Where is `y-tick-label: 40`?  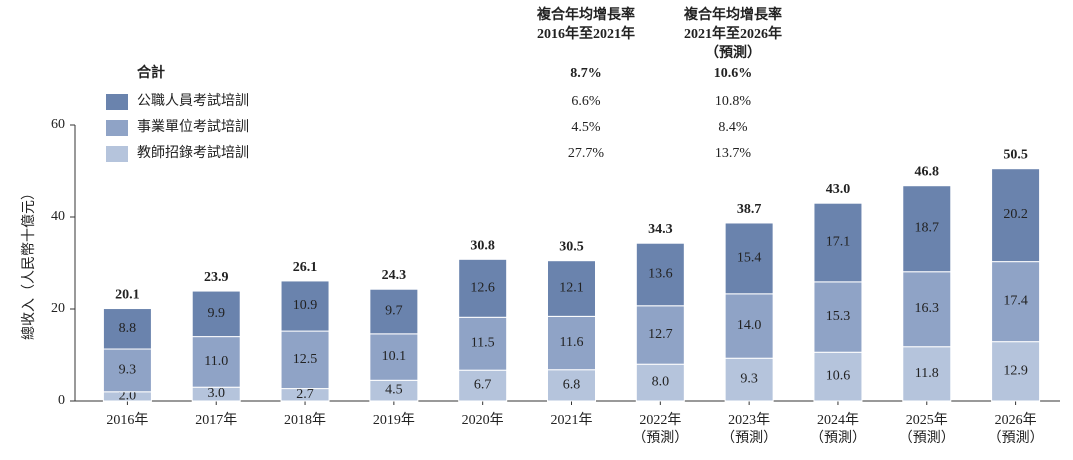 y-tick-label: 40 is located at coordinates (58, 216).